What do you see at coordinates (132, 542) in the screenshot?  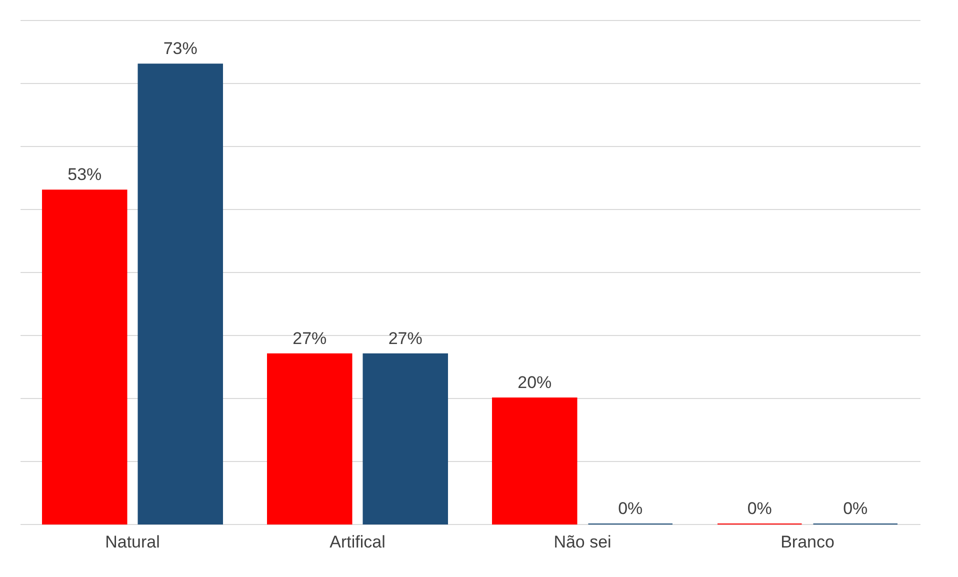 I see `x-tick-label: Natural` at bounding box center [132, 542].